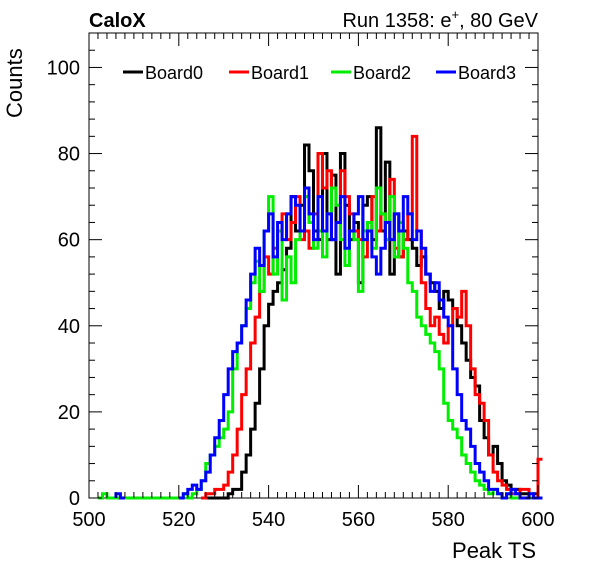  I want to click on y-tick-label: 100, so click(63, 68).